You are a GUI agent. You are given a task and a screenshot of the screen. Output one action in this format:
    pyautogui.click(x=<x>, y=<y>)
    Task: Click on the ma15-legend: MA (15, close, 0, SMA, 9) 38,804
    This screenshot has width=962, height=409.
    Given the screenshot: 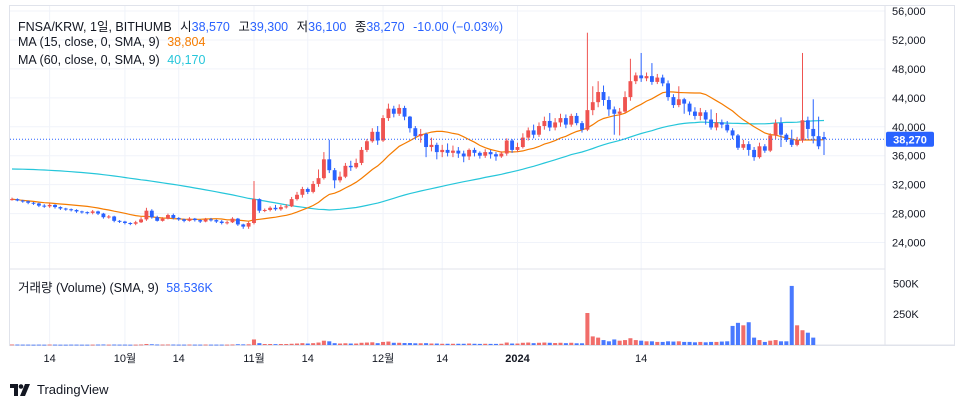 What is the action you would take?
    pyautogui.click(x=111, y=42)
    